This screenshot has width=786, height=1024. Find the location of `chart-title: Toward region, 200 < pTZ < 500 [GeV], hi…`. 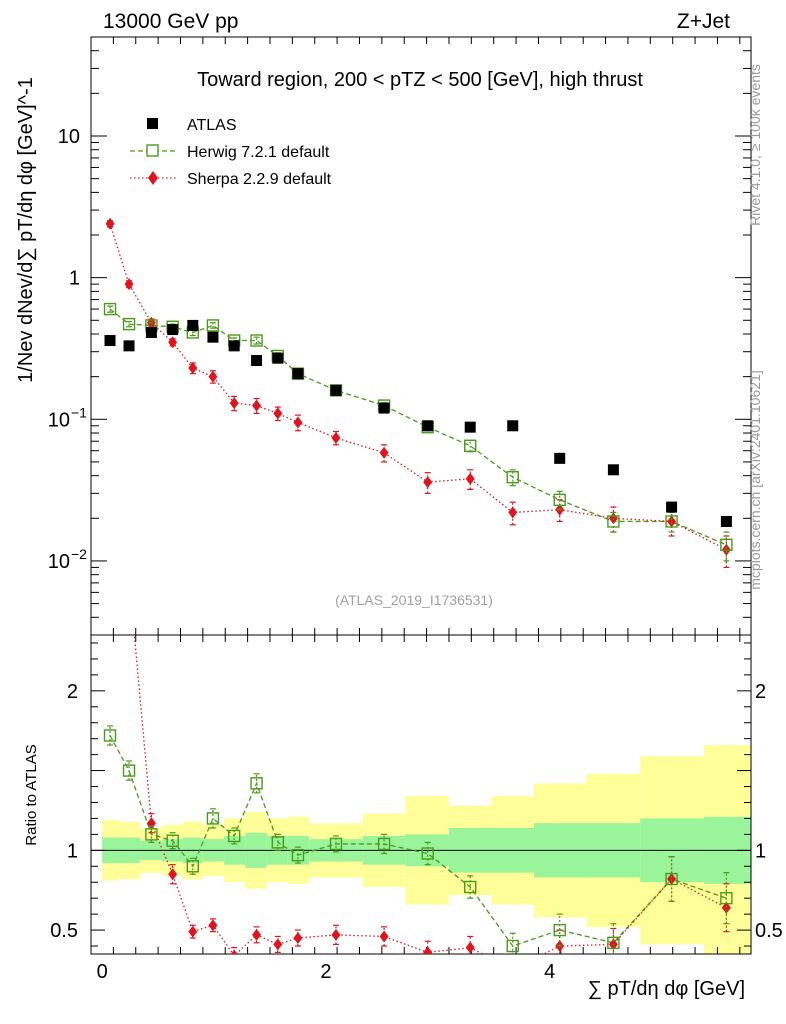

chart-title: Toward region, 200 < pTZ < 500 [GeV], hi… is located at coordinates (420, 80).